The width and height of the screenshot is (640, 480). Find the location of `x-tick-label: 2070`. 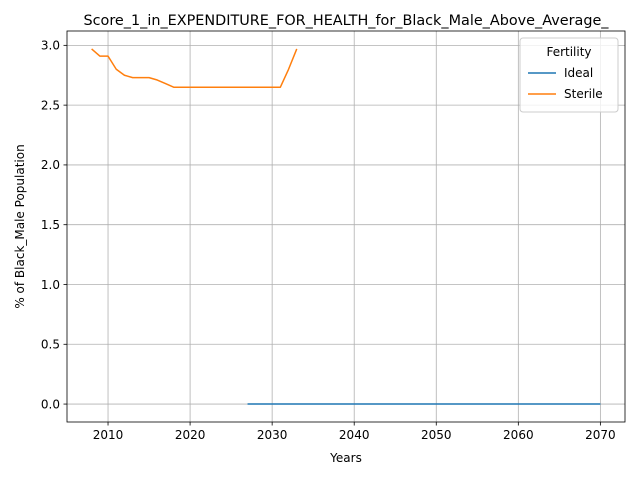

x-tick-label: 2070 is located at coordinates (600, 435).